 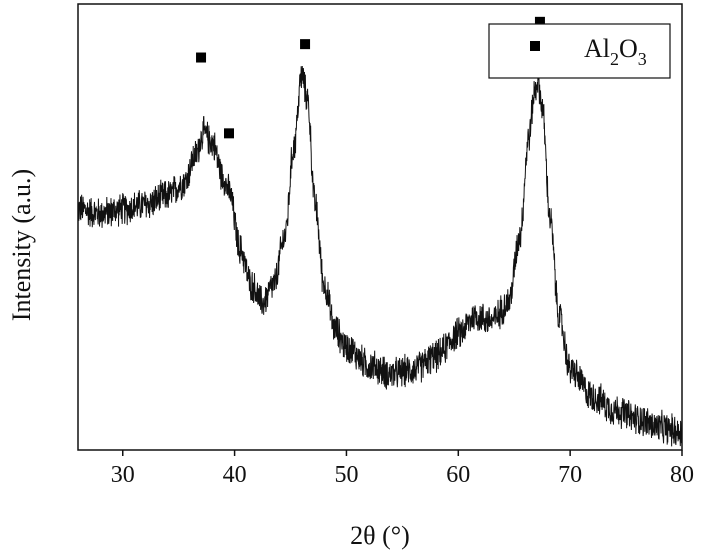 What do you see at coordinates (21, 245) in the screenshot?
I see `y-axis-label: Intensity (a.u.)` at bounding box center [21, 245].